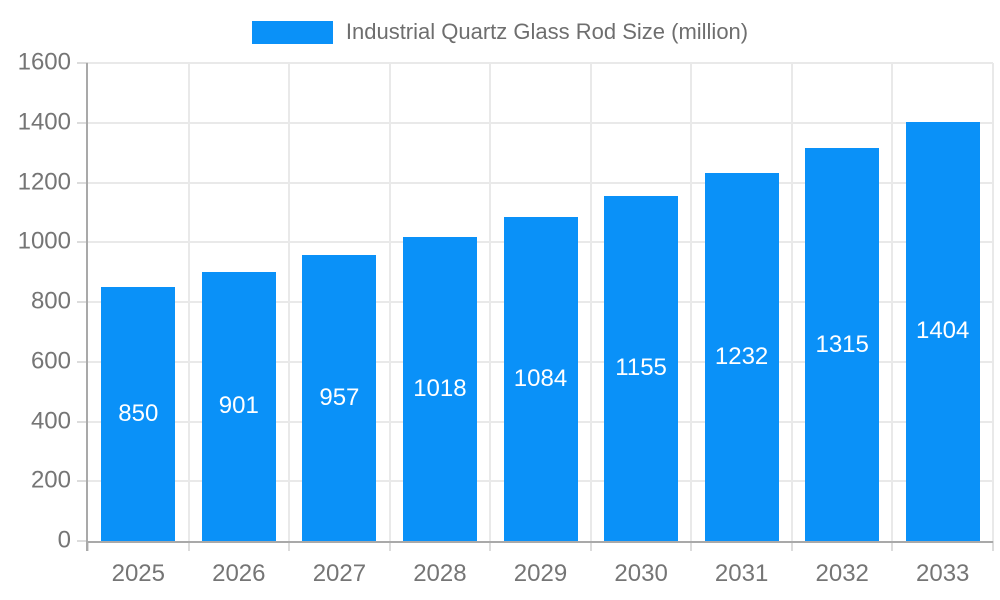 This screenshot has height=600, width=1000. Describe the element at coordinates (440, 573) in the screenshot. I see `x-tick-label: 2028` at that location.